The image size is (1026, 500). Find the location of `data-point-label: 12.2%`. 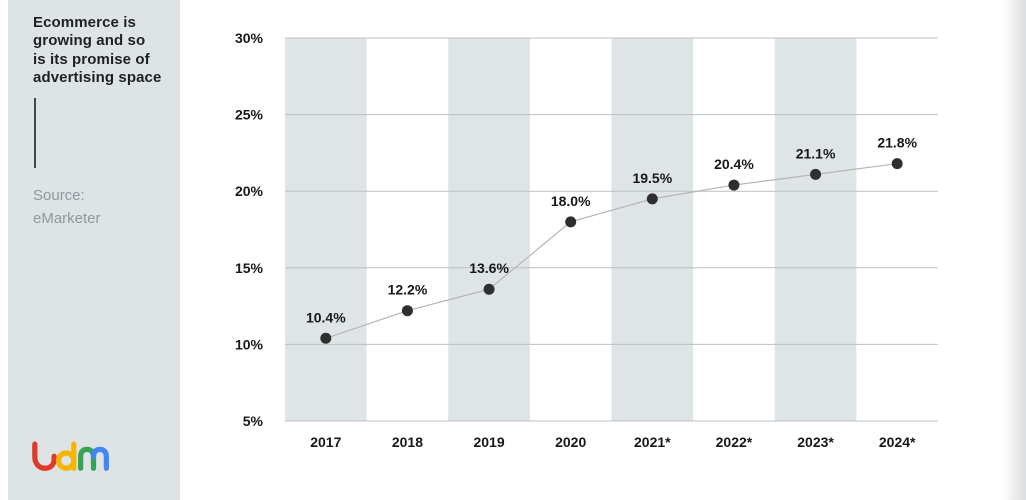

data-point-label: 12.2% is located at coordinates (408, 290).